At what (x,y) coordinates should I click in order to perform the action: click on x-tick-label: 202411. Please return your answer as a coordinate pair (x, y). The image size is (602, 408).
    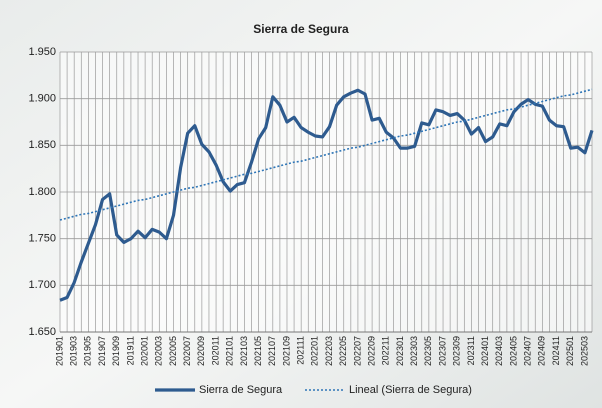
    Looking at the image, I should click on (556, 350).